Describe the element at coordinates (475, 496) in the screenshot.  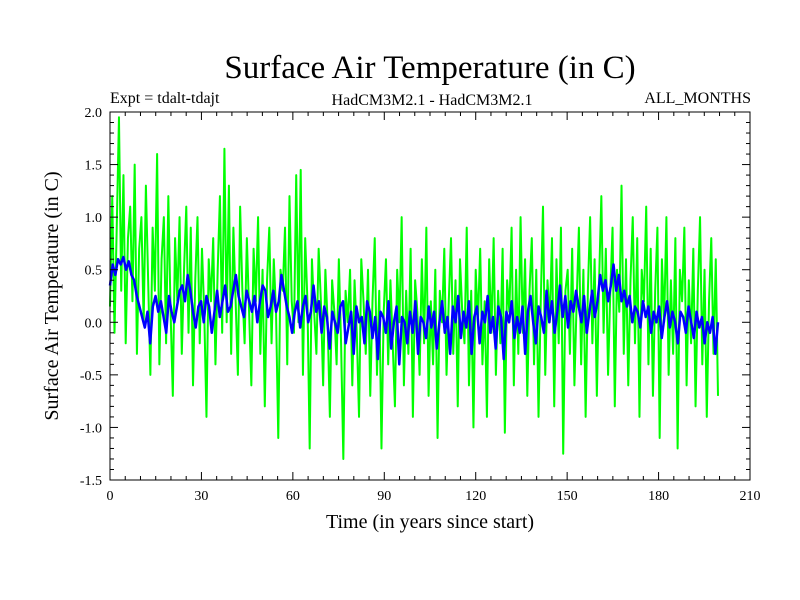
I see `x-tick-label: 120` at that location.